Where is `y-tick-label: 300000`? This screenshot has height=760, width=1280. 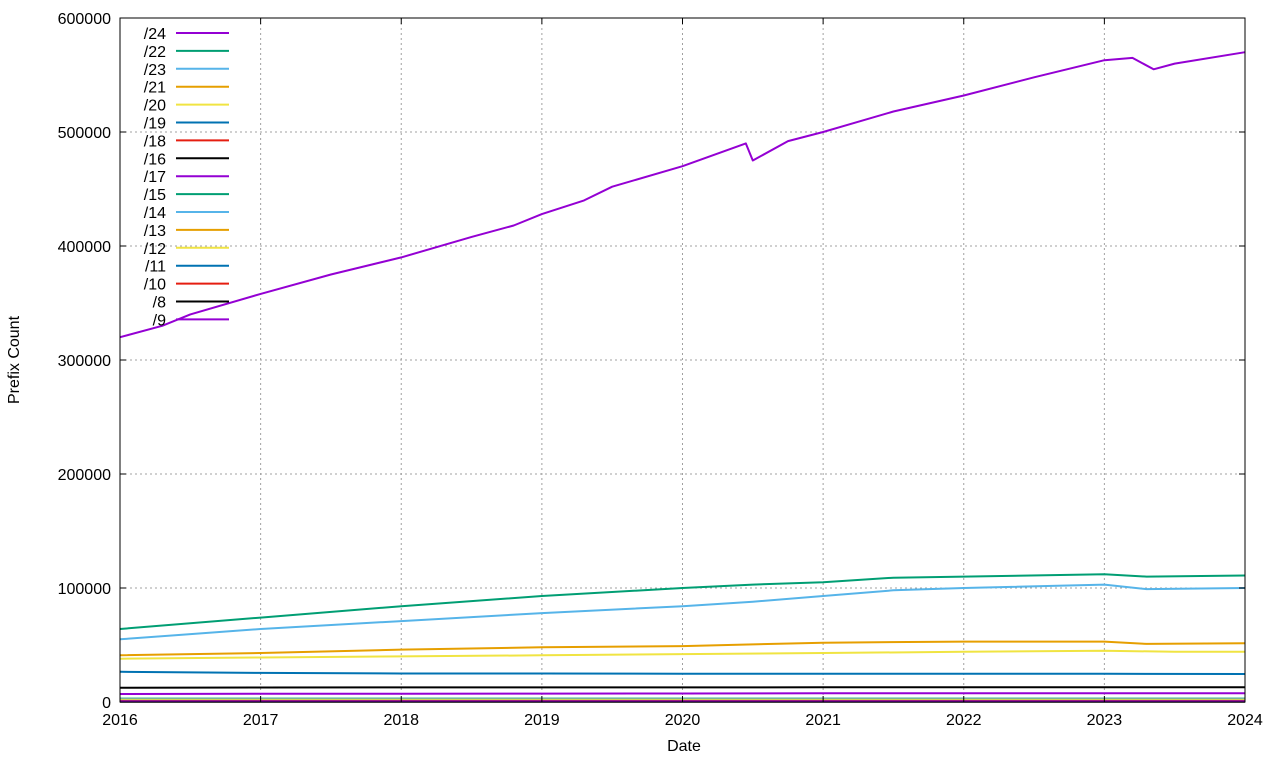
y-tick-label: 300000 is located at coordinates (84, 361).